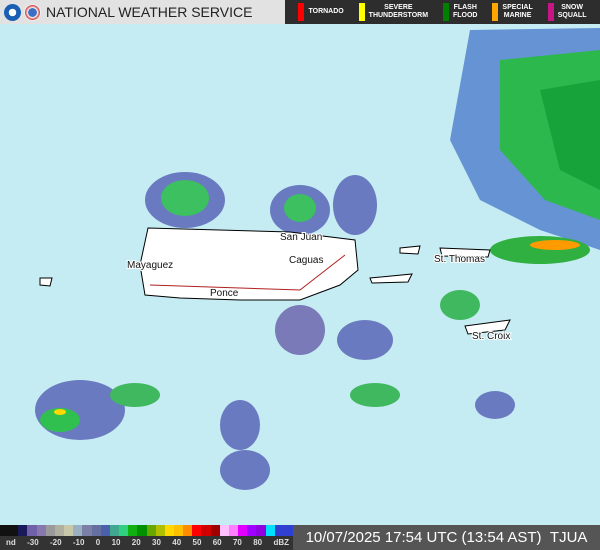 This screenshot has width=600, height=550. What do you see at coordinates (150, 265) in the screenshot?
I see `city-label: Mayaguez` at bounding box center [150, 265].